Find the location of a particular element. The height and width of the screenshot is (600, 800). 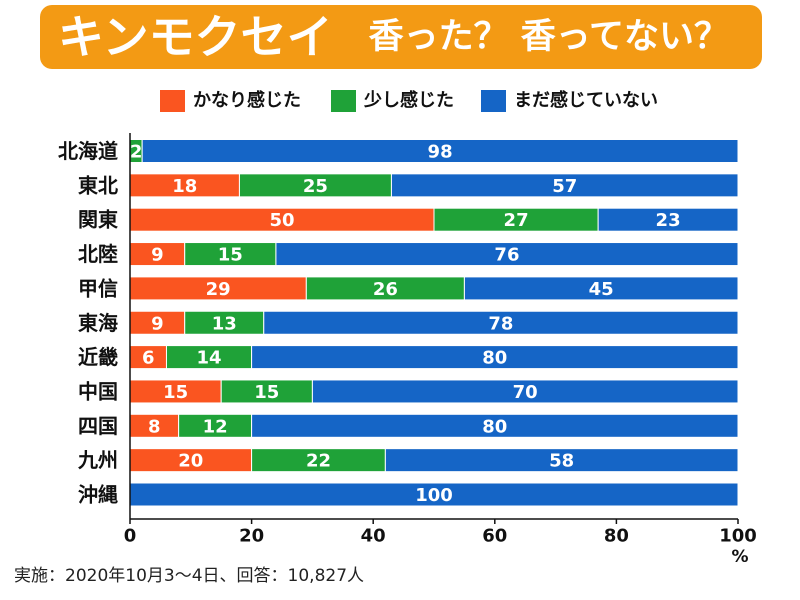

legend-label: かなり感じた is located at coordinates (247, 100).